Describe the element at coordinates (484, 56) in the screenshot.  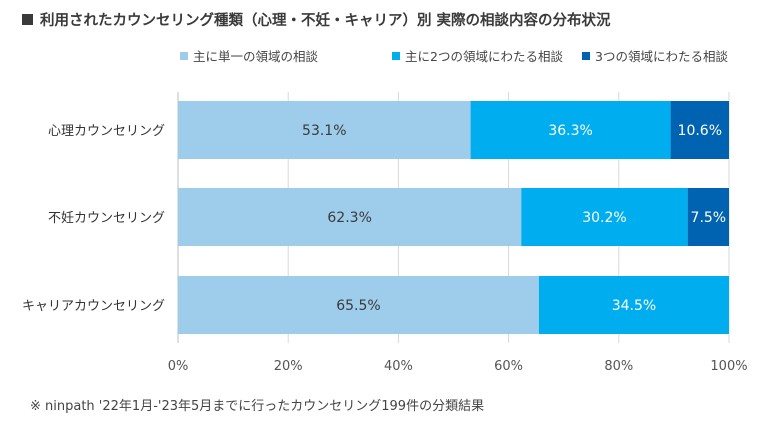
I see `legend-label-two: 主に2つの領域にわたる相談` at that location.